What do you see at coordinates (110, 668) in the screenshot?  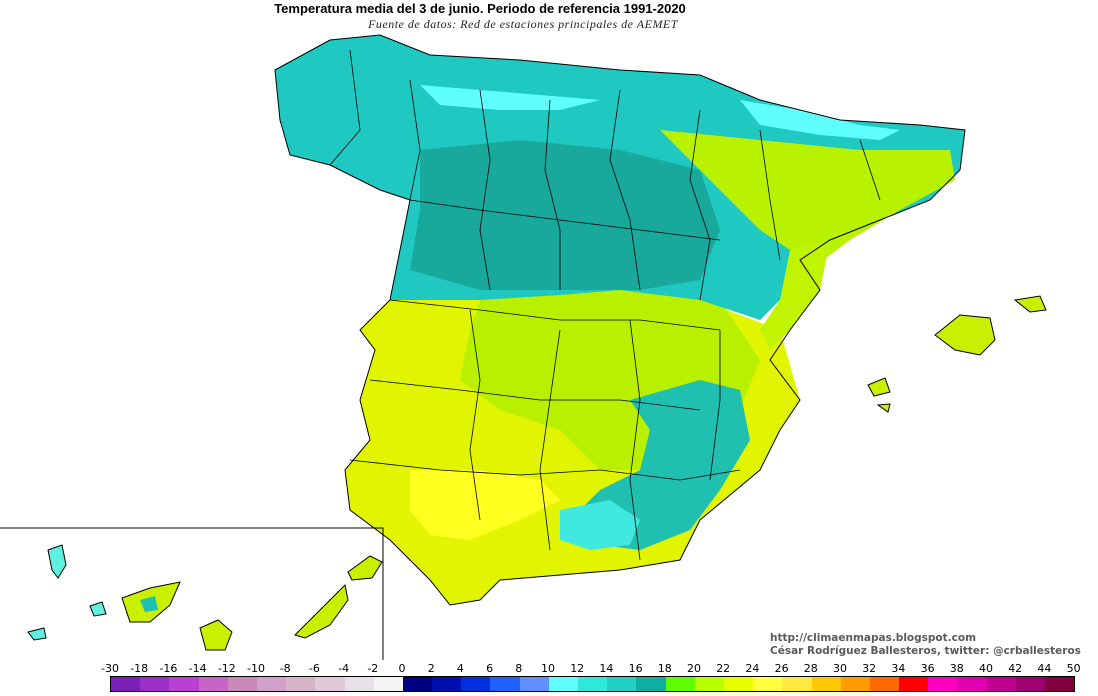 I see `legend-label: -30` at bounding box center [110, 668].